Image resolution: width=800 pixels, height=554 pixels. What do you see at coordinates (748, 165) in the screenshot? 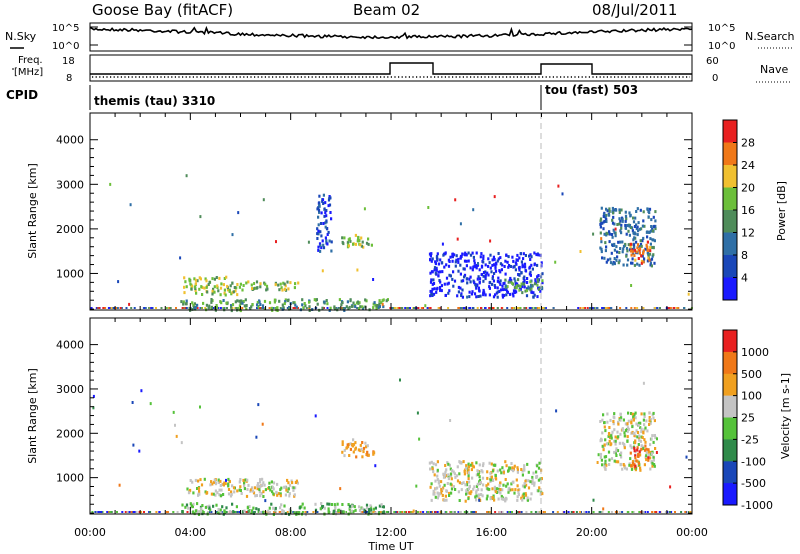
I see `power-colorbar-tick: 24` at bounding box center [748, 165].